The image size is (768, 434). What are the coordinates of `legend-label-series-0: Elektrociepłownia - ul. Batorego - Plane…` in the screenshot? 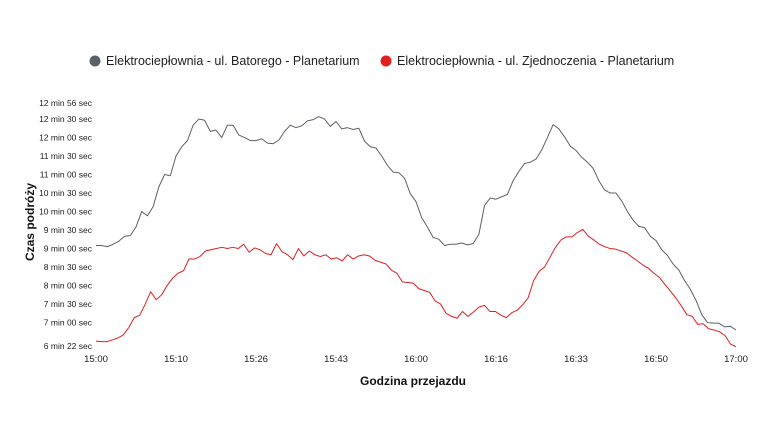 It's located at (233, 61).